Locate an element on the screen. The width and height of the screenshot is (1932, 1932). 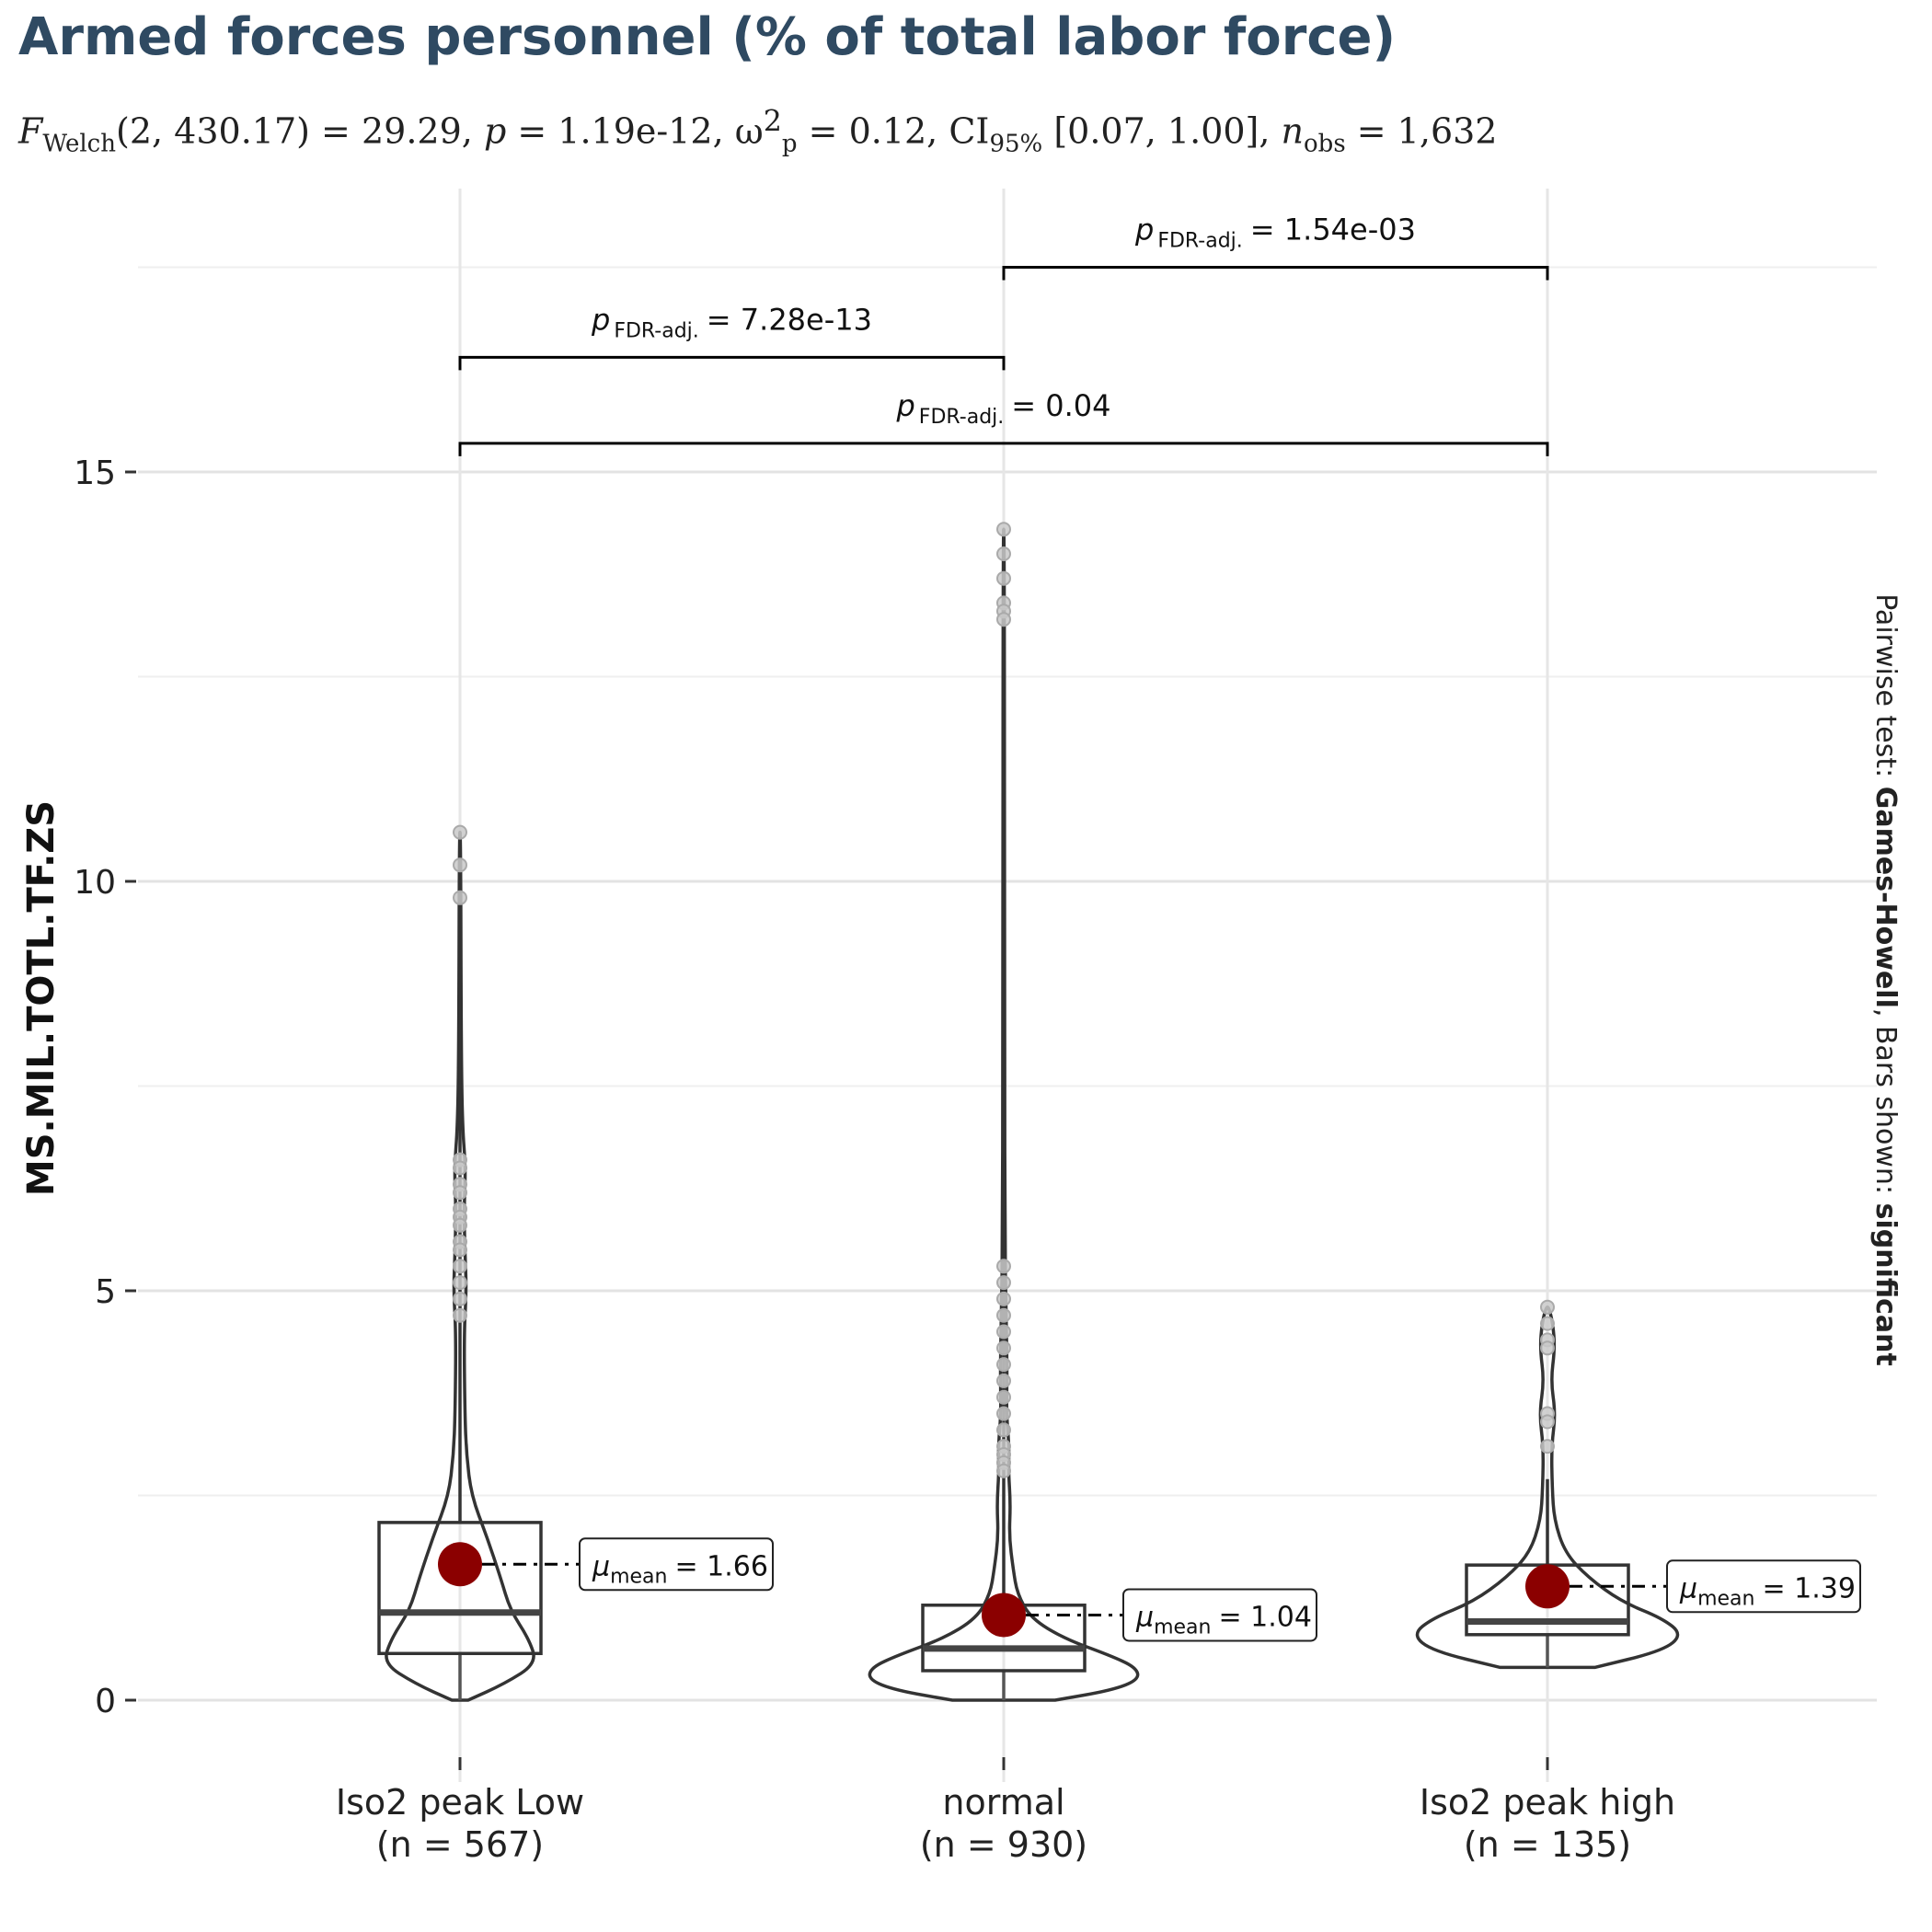
comparison-label: p FDR-adj. = 0.04 is located at coordinates (1002, 408).